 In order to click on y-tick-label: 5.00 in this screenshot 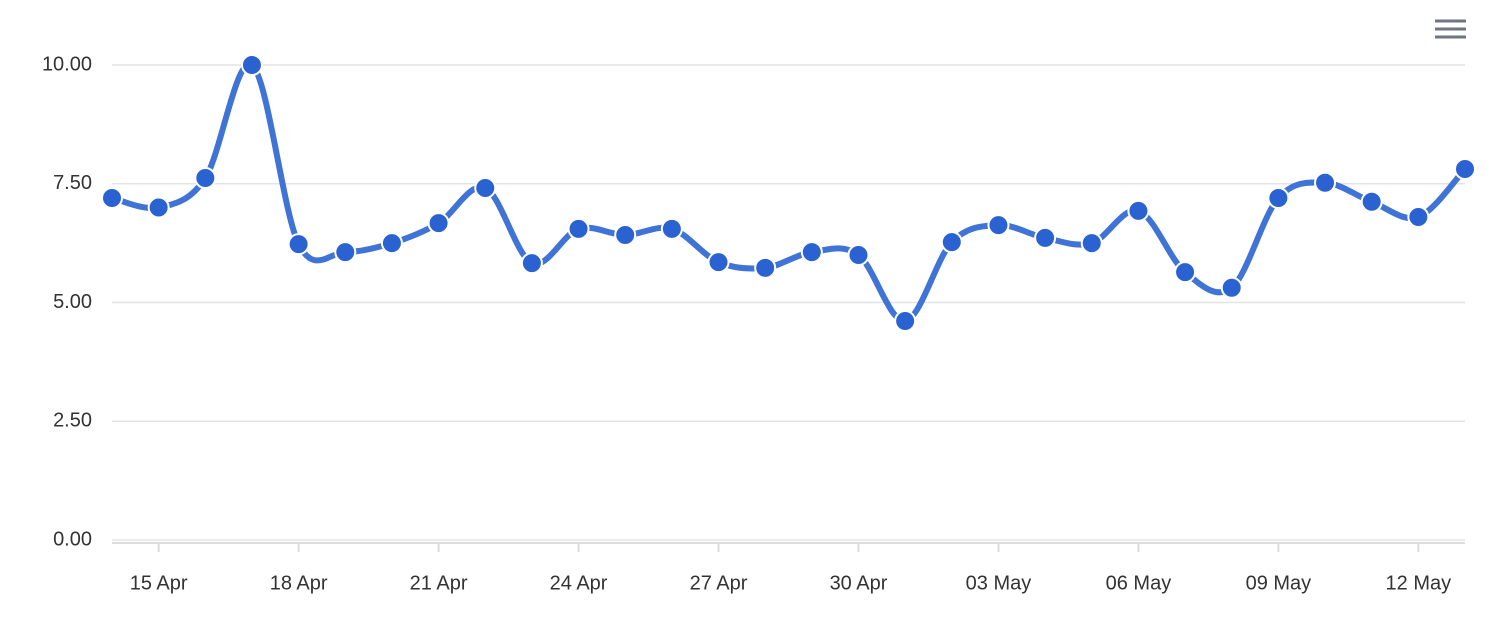, I will do `click(72, 302)`.